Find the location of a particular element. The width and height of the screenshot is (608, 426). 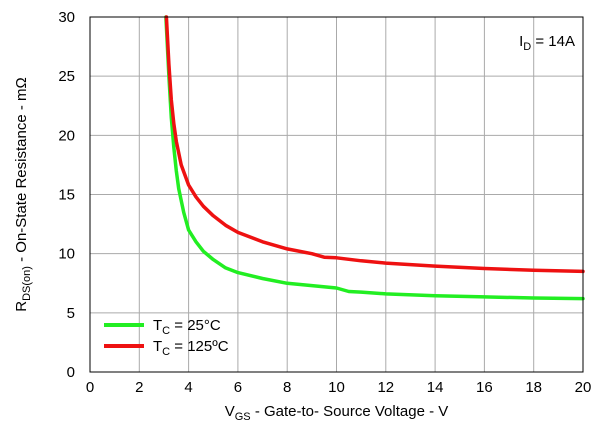

x-tick-label-2: 2 is located at coordinates (139, 387).